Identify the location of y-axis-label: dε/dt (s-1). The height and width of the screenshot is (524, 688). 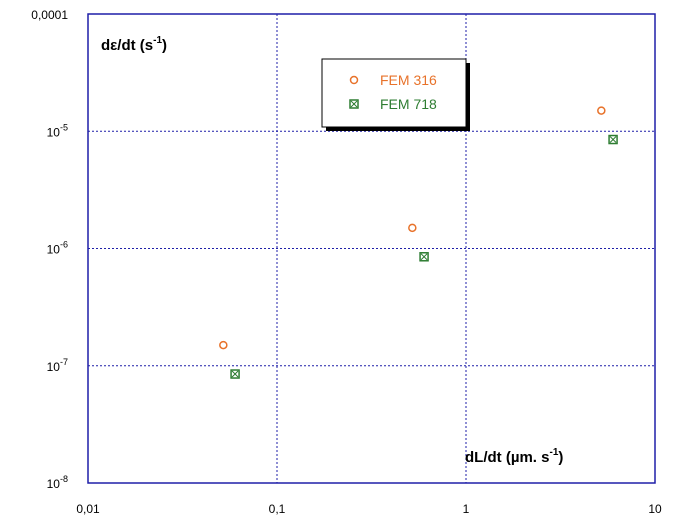
(134, 44).